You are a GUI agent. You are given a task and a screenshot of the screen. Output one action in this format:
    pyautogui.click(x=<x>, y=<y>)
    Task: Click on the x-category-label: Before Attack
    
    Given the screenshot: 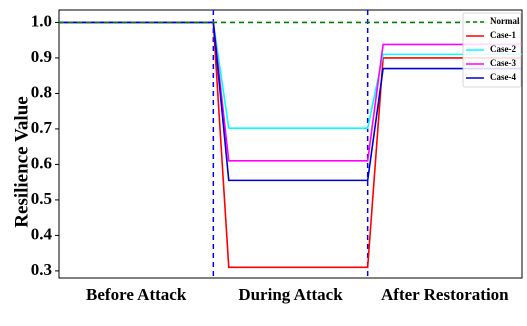 What is the action you would take?
    pyautogui.click(x=136, y=294)
    